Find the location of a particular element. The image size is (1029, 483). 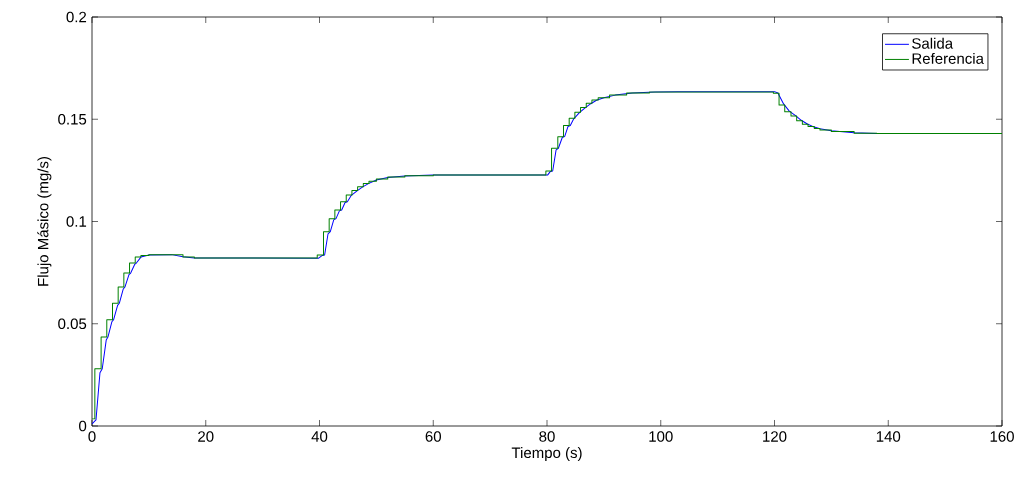

x-axis-title: Tiempo (s) is located at coordinates (546, 454).